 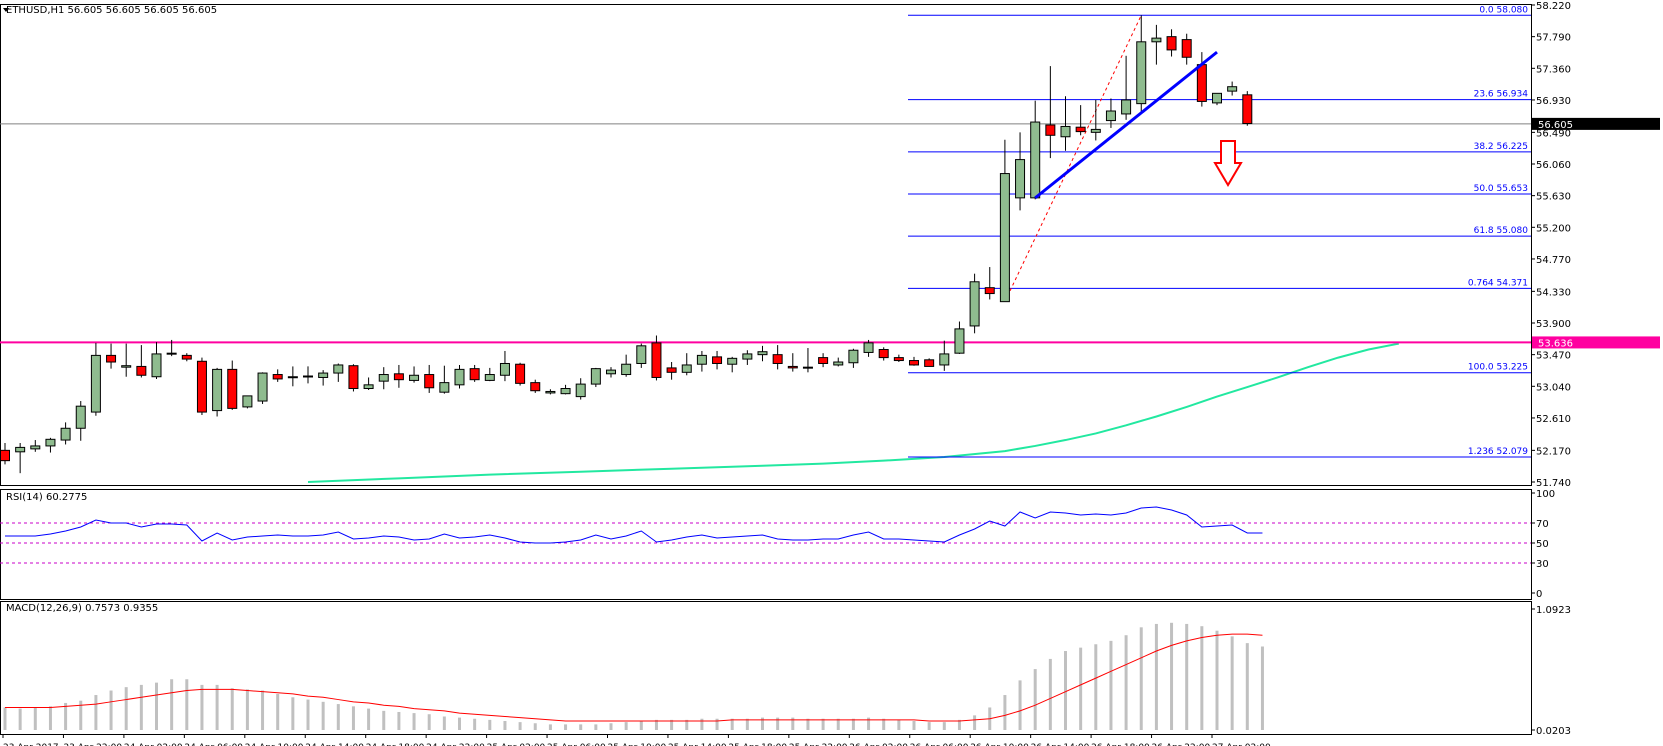 What do you see at coordinates (777, 544) in the screenshot?
I see `rsi-panel: 100 70 50 30 0` at bounding box center [777, 544].